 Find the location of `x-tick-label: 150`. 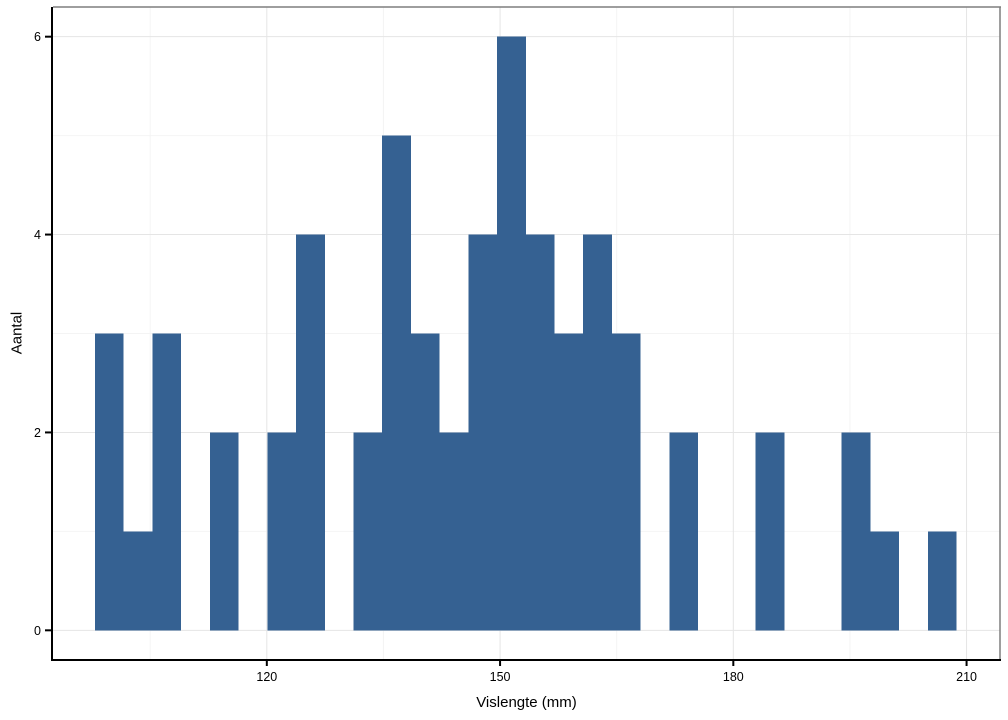

x-tick-label: 150 is located at coordinates (500, 677).